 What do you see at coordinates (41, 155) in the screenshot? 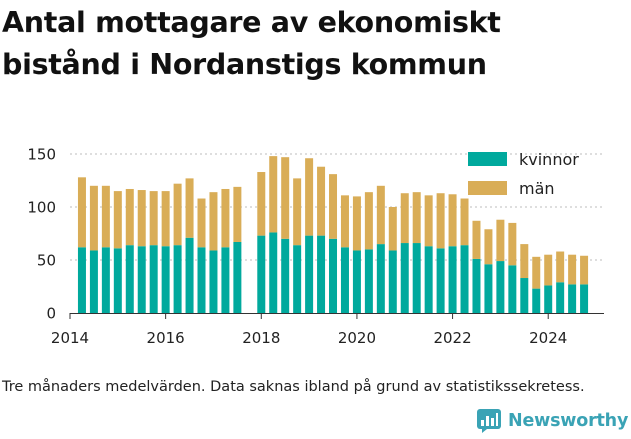
I see `y-tick-label: 150` at bounding box center [41, 155].